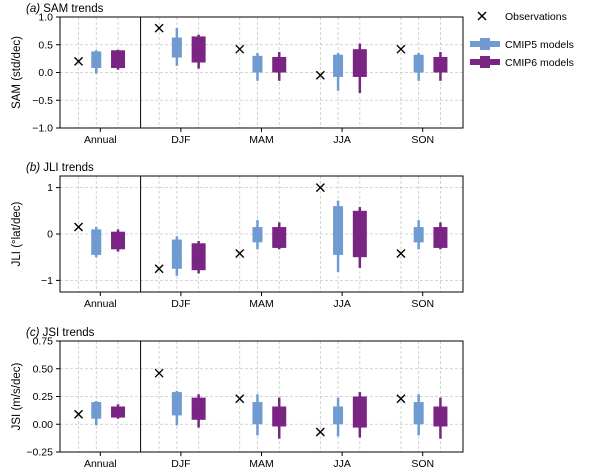 This screenshot has height=467, width=598. I want to click on panel-letter: (c), so click(33, 333).